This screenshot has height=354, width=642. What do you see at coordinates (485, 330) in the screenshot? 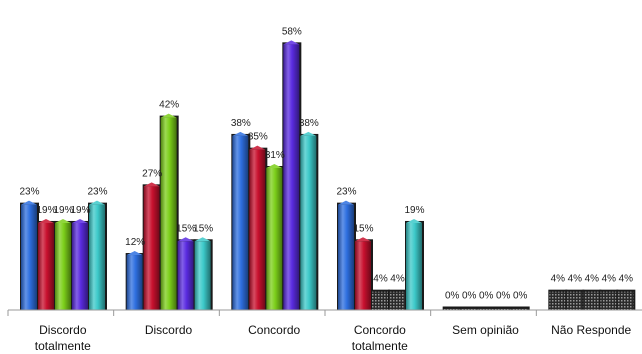
I see `category-label: Sem opinião` at bounding box center [485, 330].